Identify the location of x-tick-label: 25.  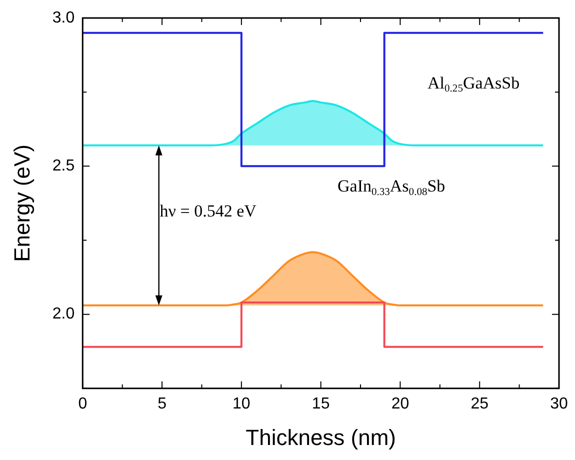
(479, 403).